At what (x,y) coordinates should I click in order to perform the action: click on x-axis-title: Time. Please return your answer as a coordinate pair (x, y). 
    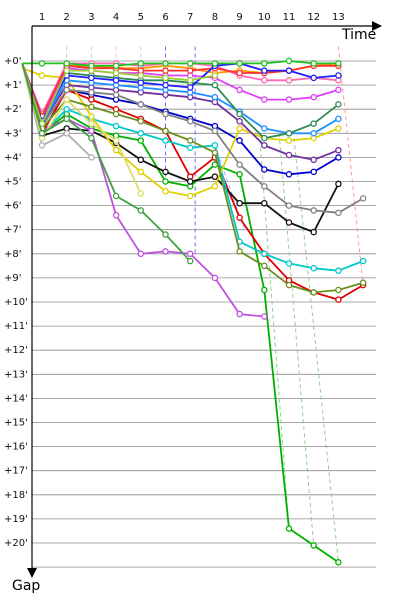
    Looking at the image, I should click on (358, 35).